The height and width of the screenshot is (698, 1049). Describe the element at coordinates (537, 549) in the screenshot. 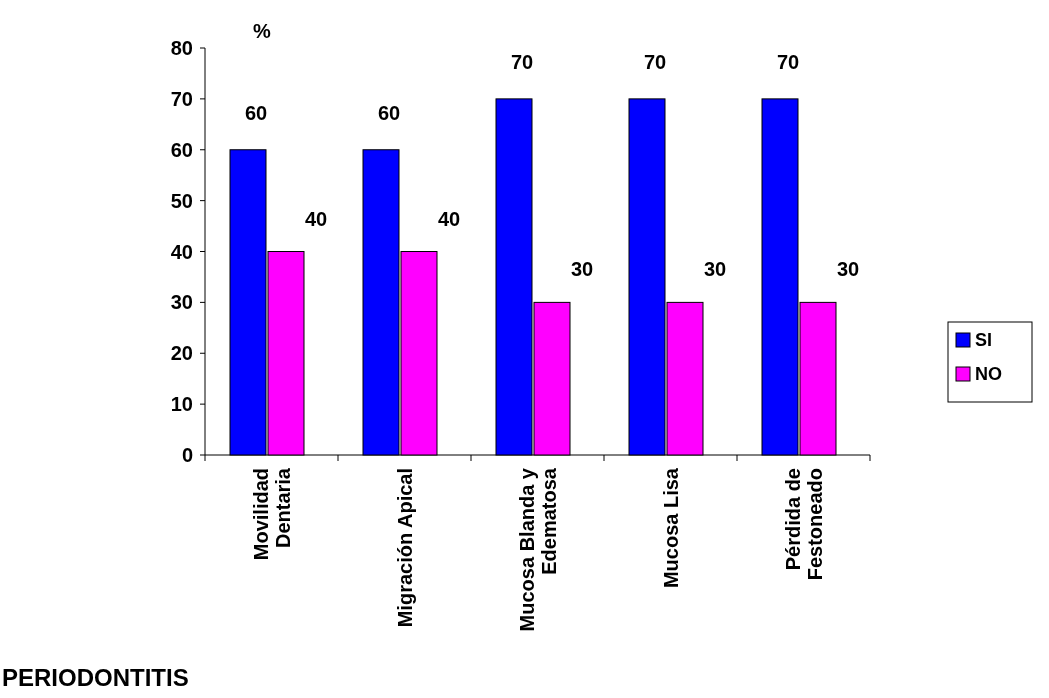

I see `x-tick-label: Mucosa Blanda y Edematosa` at that location.